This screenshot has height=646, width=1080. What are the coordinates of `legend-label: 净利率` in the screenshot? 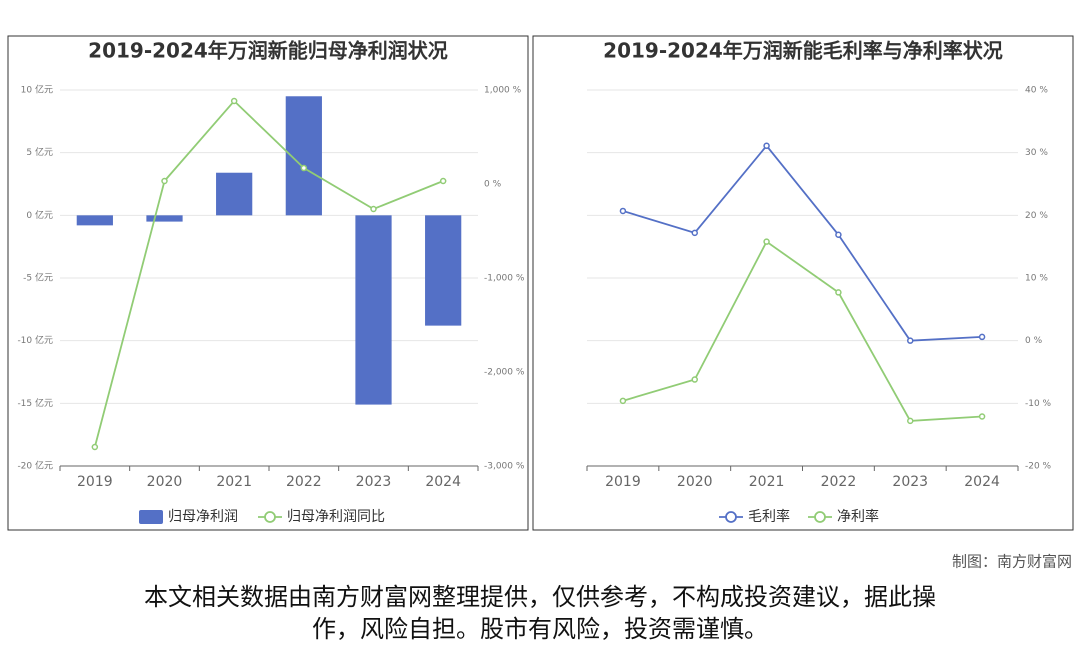 It's located at (858, 516).